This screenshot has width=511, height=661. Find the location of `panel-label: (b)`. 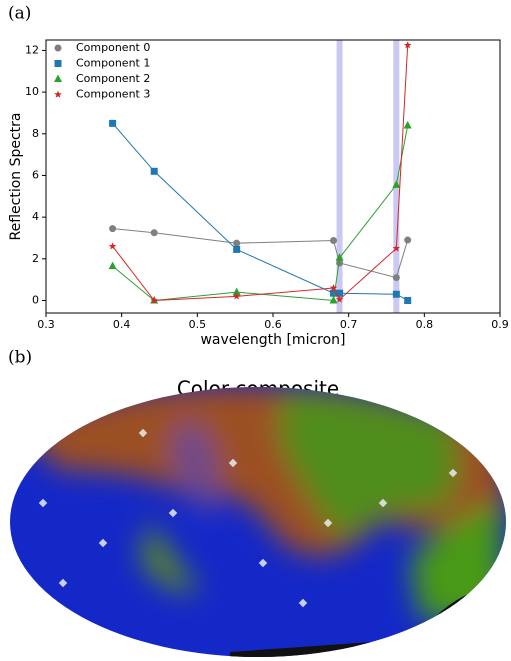

panel-label: (b) is located at coordinates (20, 358).